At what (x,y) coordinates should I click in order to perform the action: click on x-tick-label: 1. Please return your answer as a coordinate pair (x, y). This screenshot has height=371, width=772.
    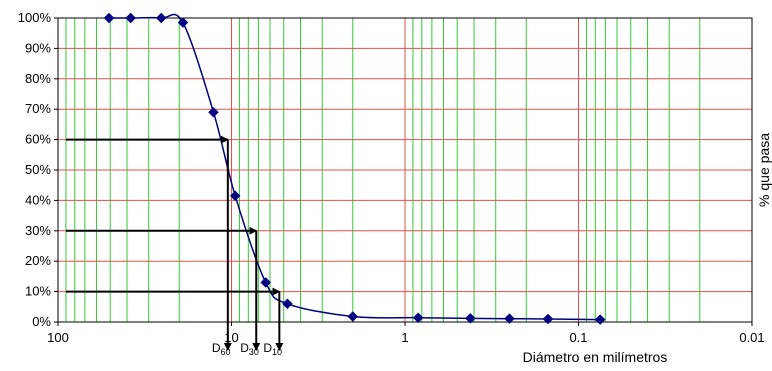
    Looking at the image, I should click on (404, 337).